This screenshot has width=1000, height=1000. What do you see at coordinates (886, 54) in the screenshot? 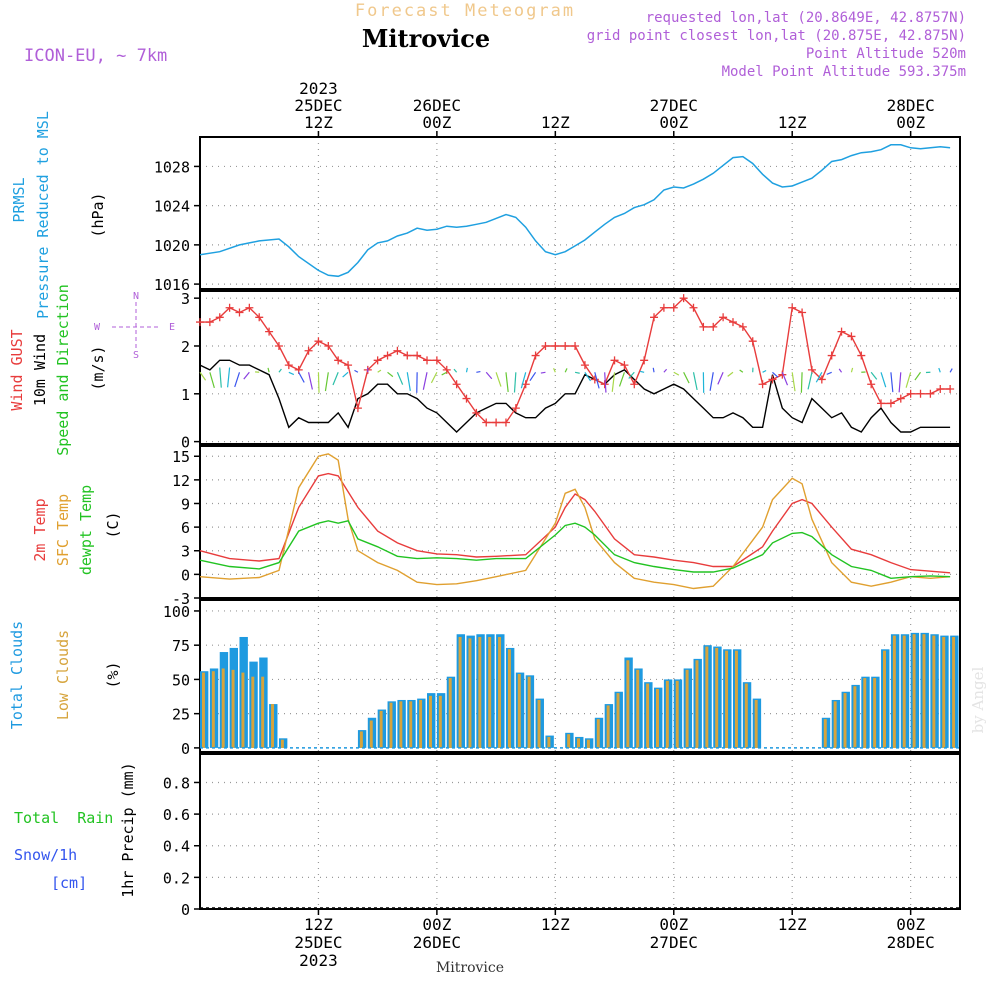
I see `point-altitude: Point Altitude 520m` at bounding box center [886, 54].